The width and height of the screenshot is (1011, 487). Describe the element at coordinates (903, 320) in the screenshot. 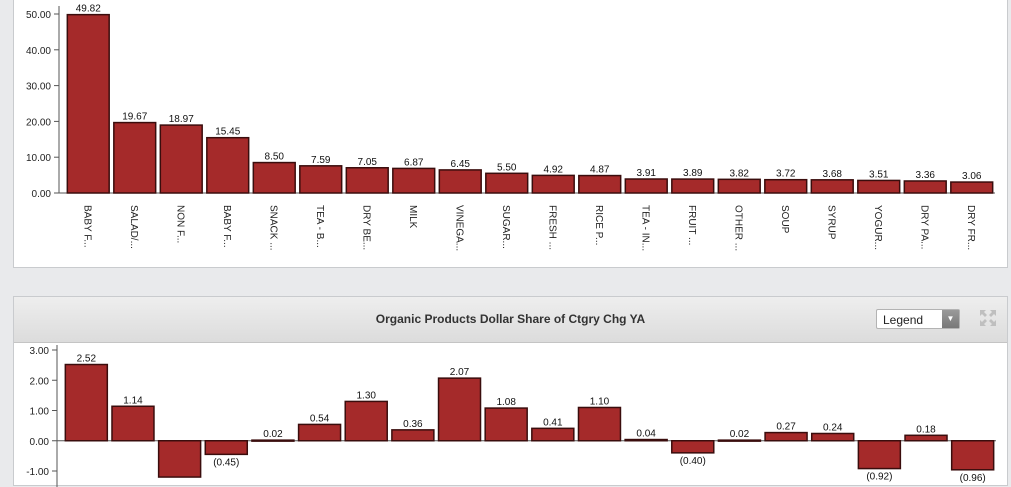

I see `legend-dropdown-label: Legend` at that location.